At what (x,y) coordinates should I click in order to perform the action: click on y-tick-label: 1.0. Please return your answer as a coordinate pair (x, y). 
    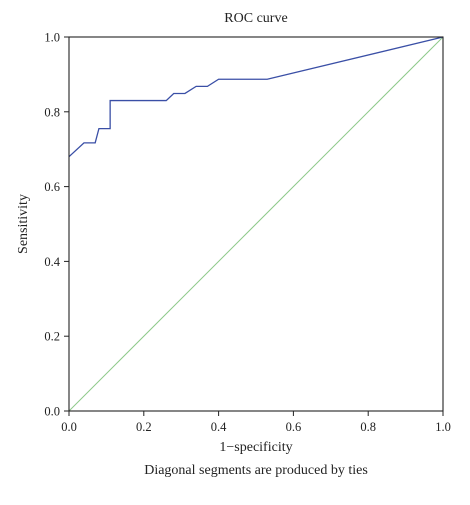
    Looking at the image, I should click on (52, 38).